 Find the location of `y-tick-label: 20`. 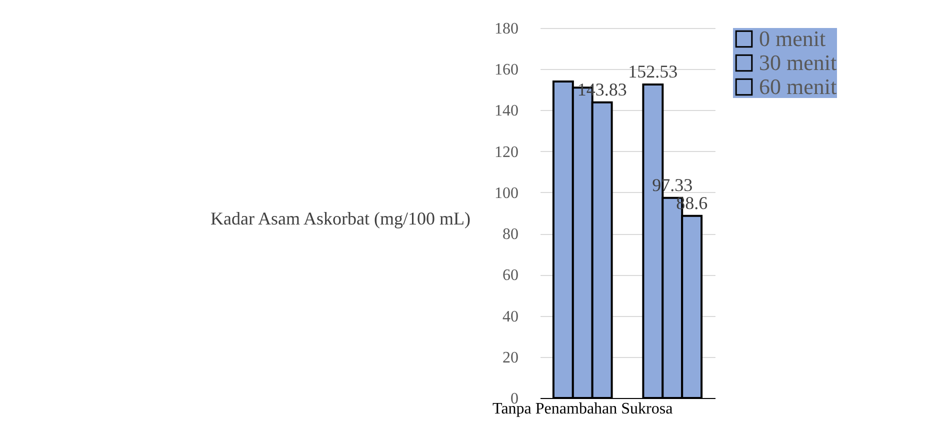

y-tick-label: 20 is located at coordinates (510, 357).